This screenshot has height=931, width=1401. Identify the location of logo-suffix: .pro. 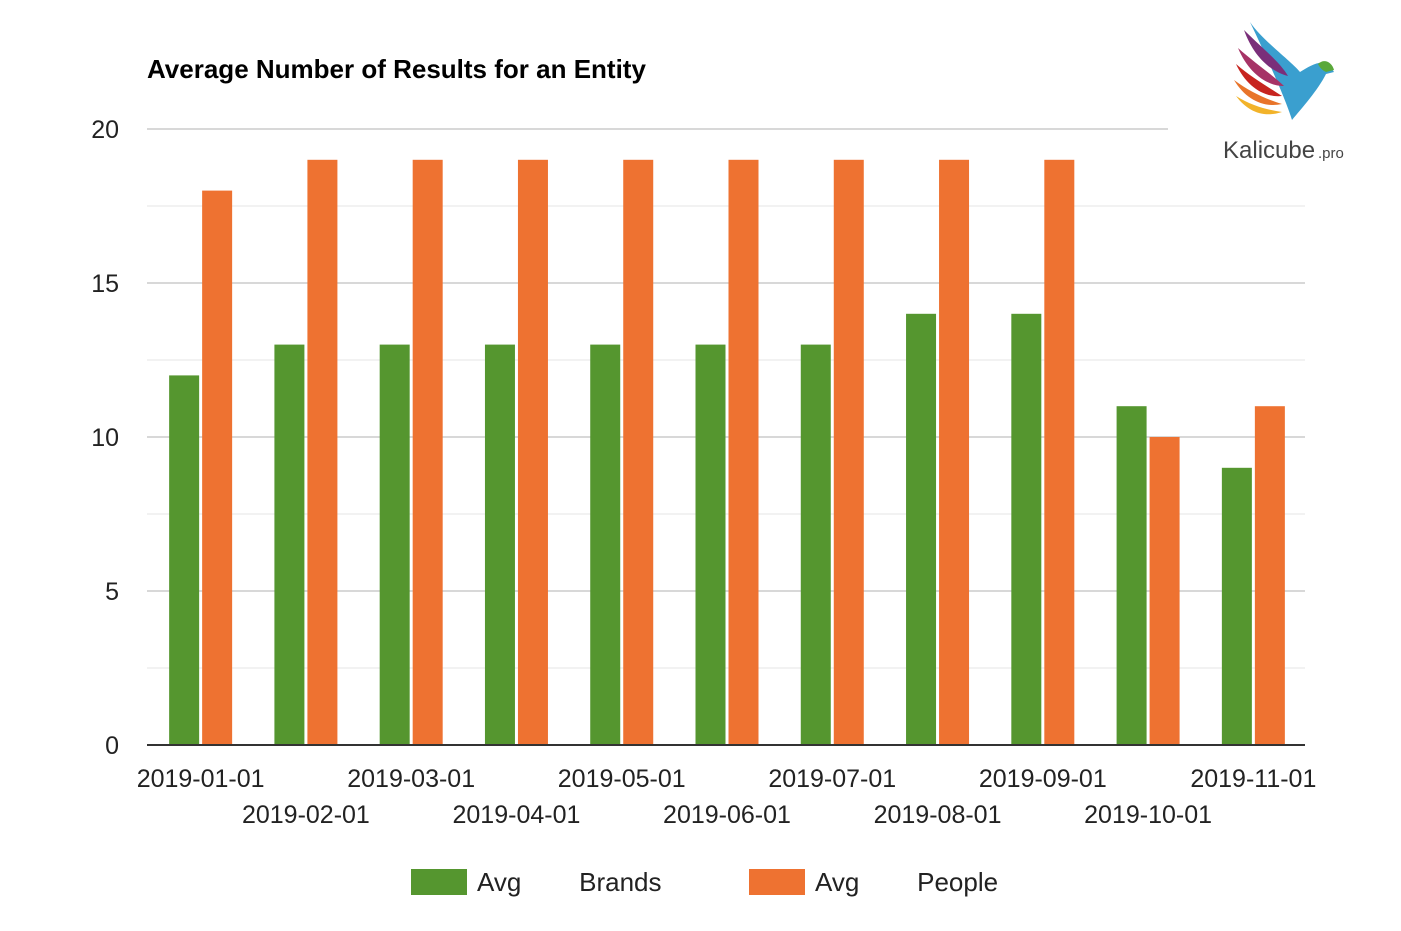
(1331, 153).